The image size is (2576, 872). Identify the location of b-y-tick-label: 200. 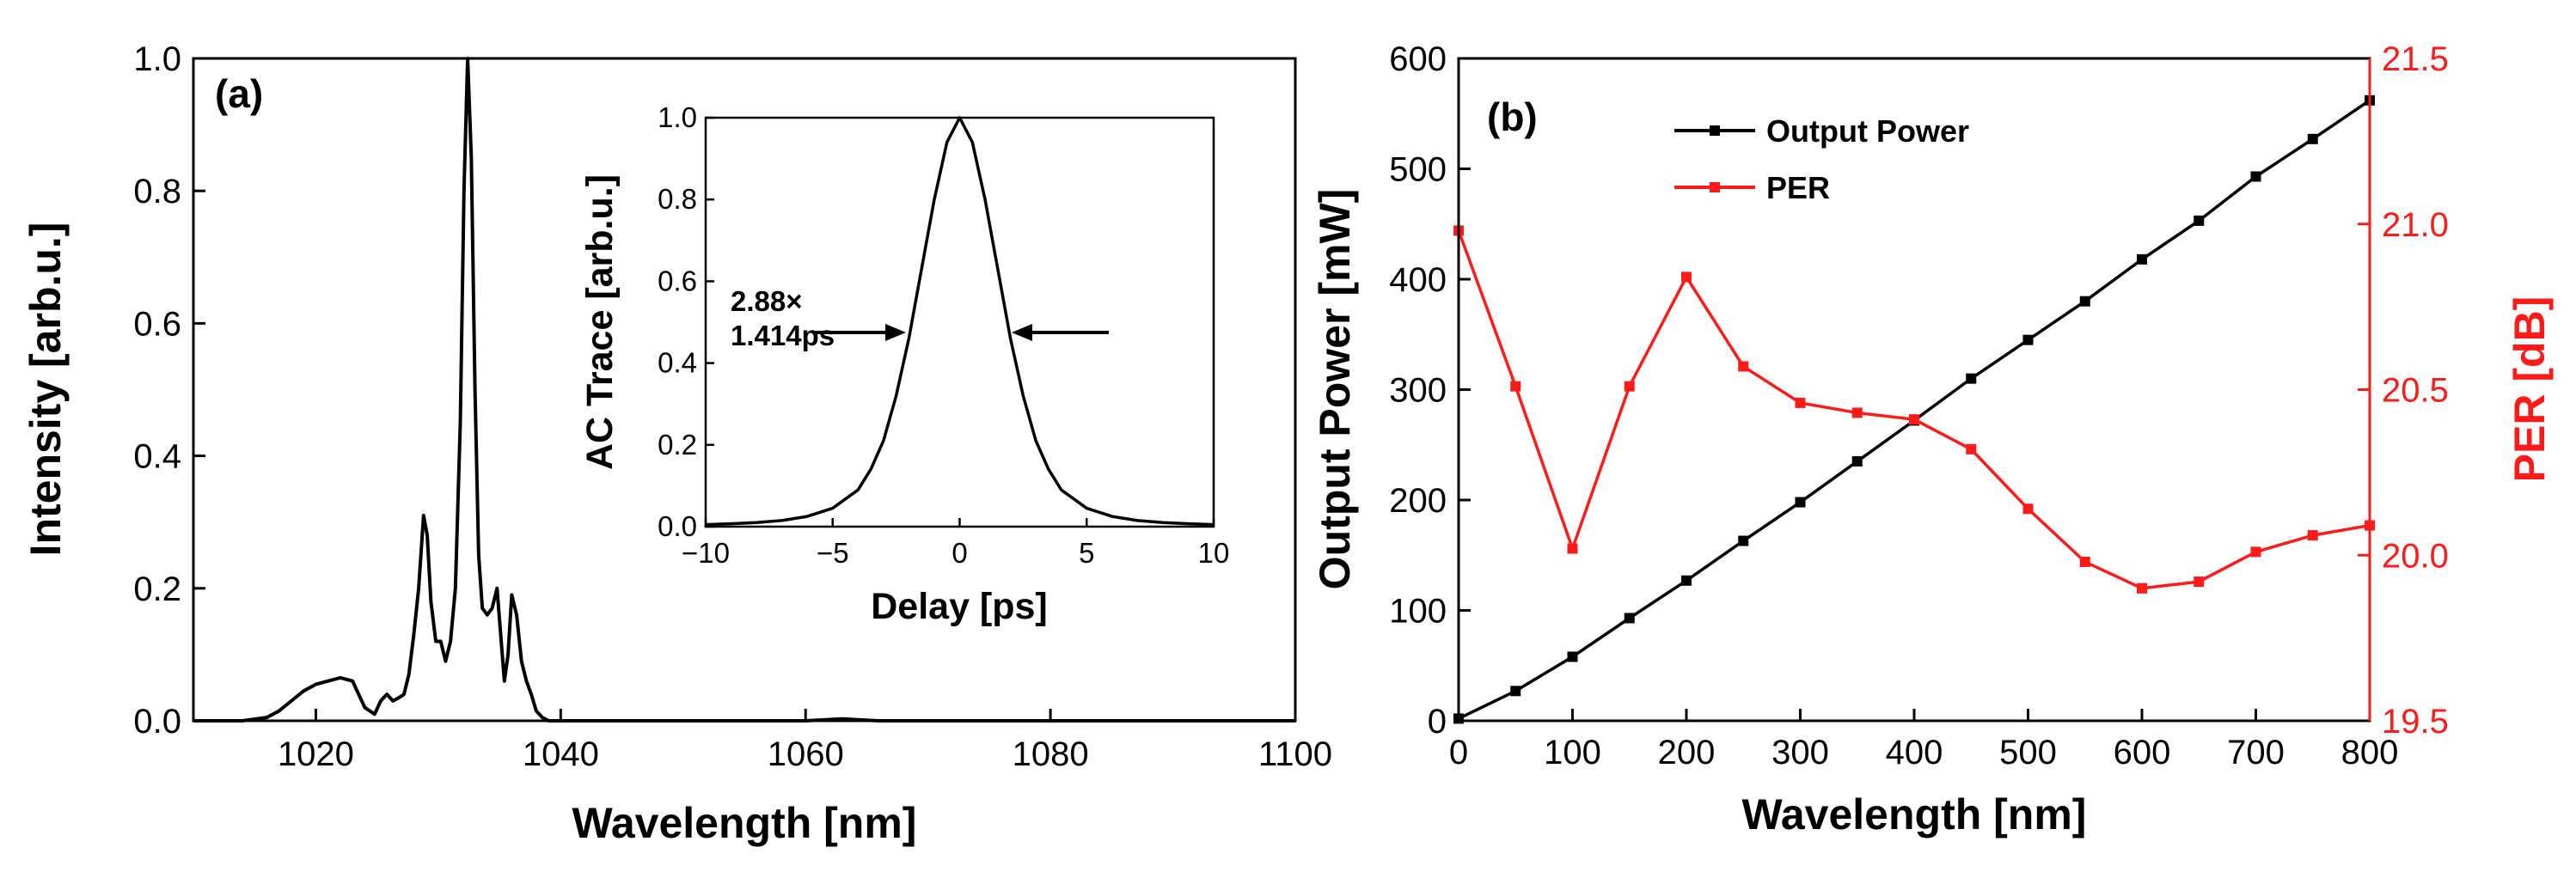
(1418, 501).